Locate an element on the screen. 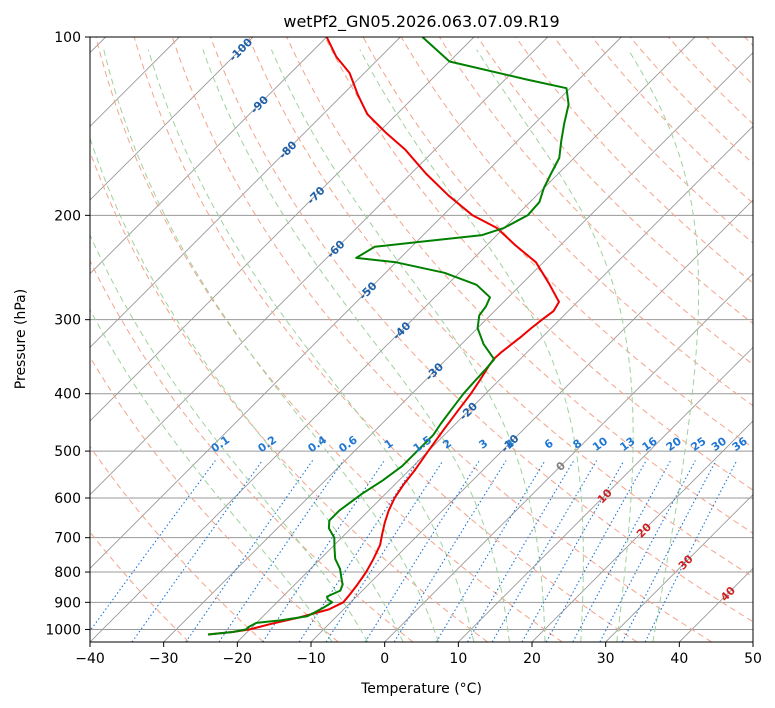 The height and width of the screenshot is (708, 775). mixing-ratio-labels: 0.1 0.2 0.4 0.6 1 1.5 2 3 4 6 8 10 13 16 20 25 30 36 is located at coordinates (479, 444).